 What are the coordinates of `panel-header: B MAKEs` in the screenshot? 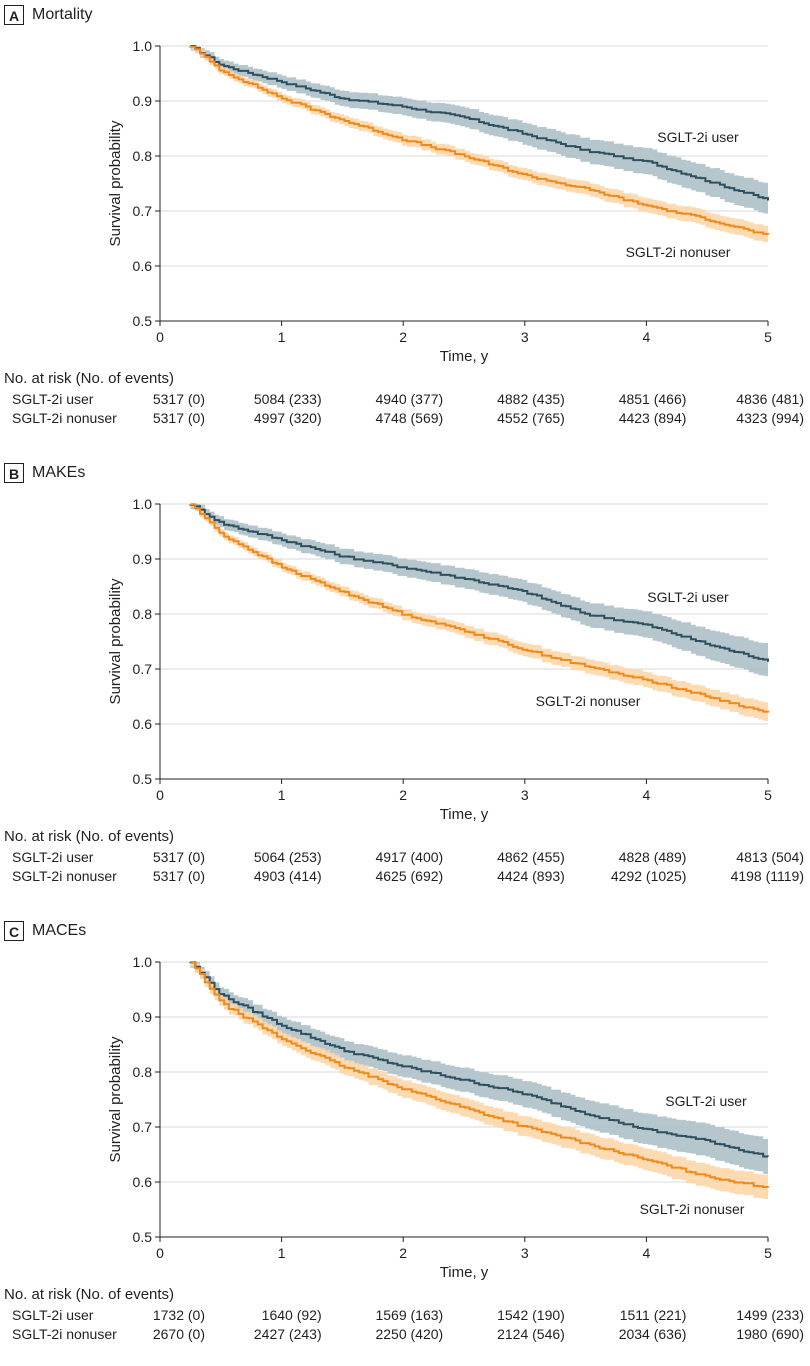 It's located at (44, 473).